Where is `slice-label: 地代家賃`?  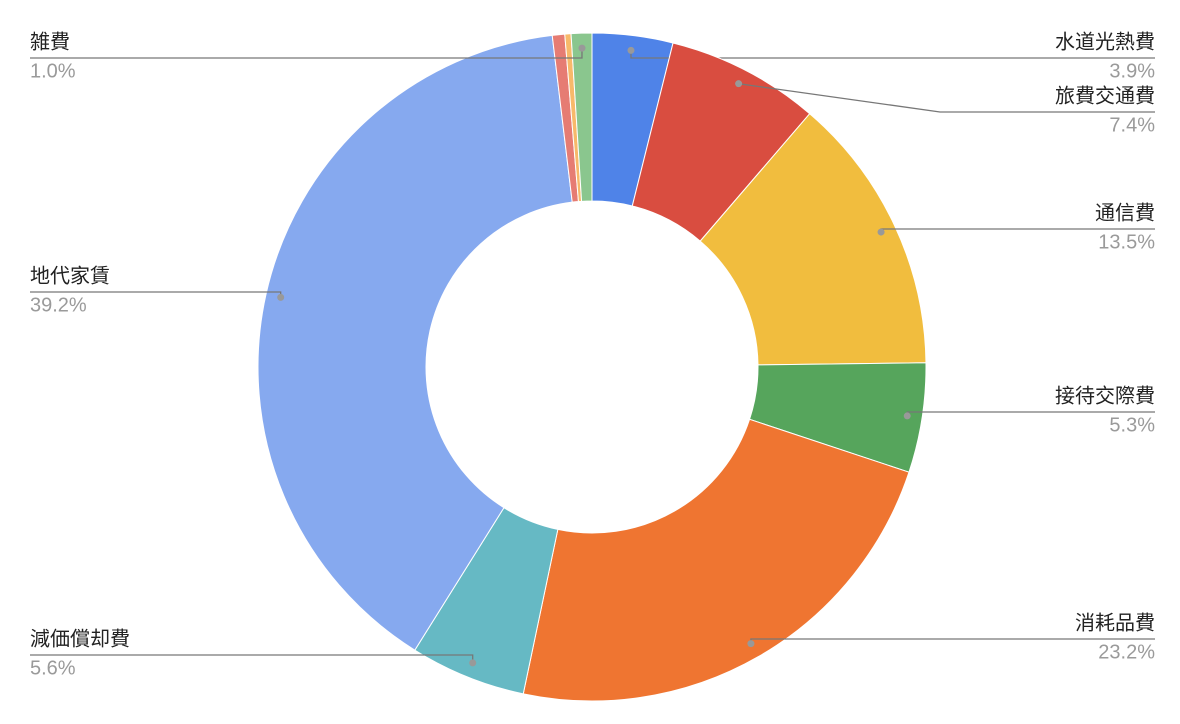
slice-label: 地代家賃 is located at coordinates (70, 275).